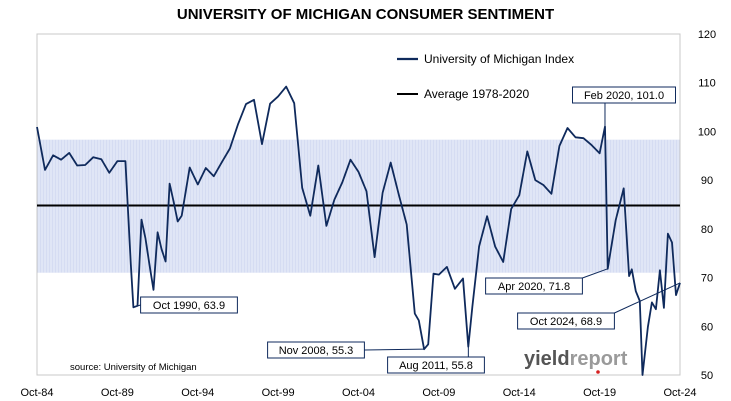 The width and height of the screenshot is (731, 401). What do you see at coordinates (36, 393) in the screenshot?
I see `x-tick-label: Oct-84` at bounding box center [36, 393].